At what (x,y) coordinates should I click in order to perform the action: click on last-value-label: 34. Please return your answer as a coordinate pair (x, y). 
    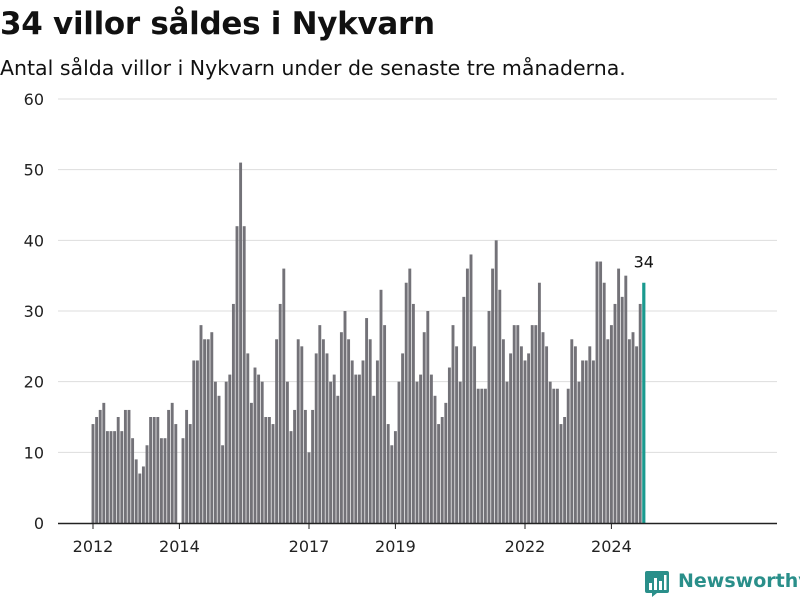
    Looking at the image, I should click on (644, 262).